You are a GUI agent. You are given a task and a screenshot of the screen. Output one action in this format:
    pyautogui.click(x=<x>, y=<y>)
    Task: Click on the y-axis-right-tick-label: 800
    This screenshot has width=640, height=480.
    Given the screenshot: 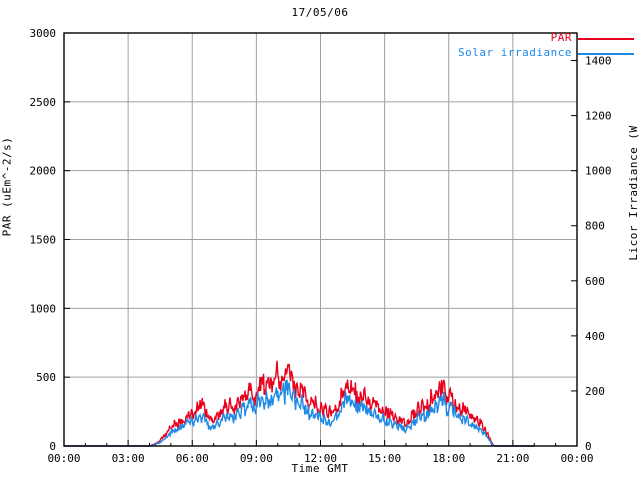 What is the action you would take?
    pyautogui.click(x=595, y=226)
    